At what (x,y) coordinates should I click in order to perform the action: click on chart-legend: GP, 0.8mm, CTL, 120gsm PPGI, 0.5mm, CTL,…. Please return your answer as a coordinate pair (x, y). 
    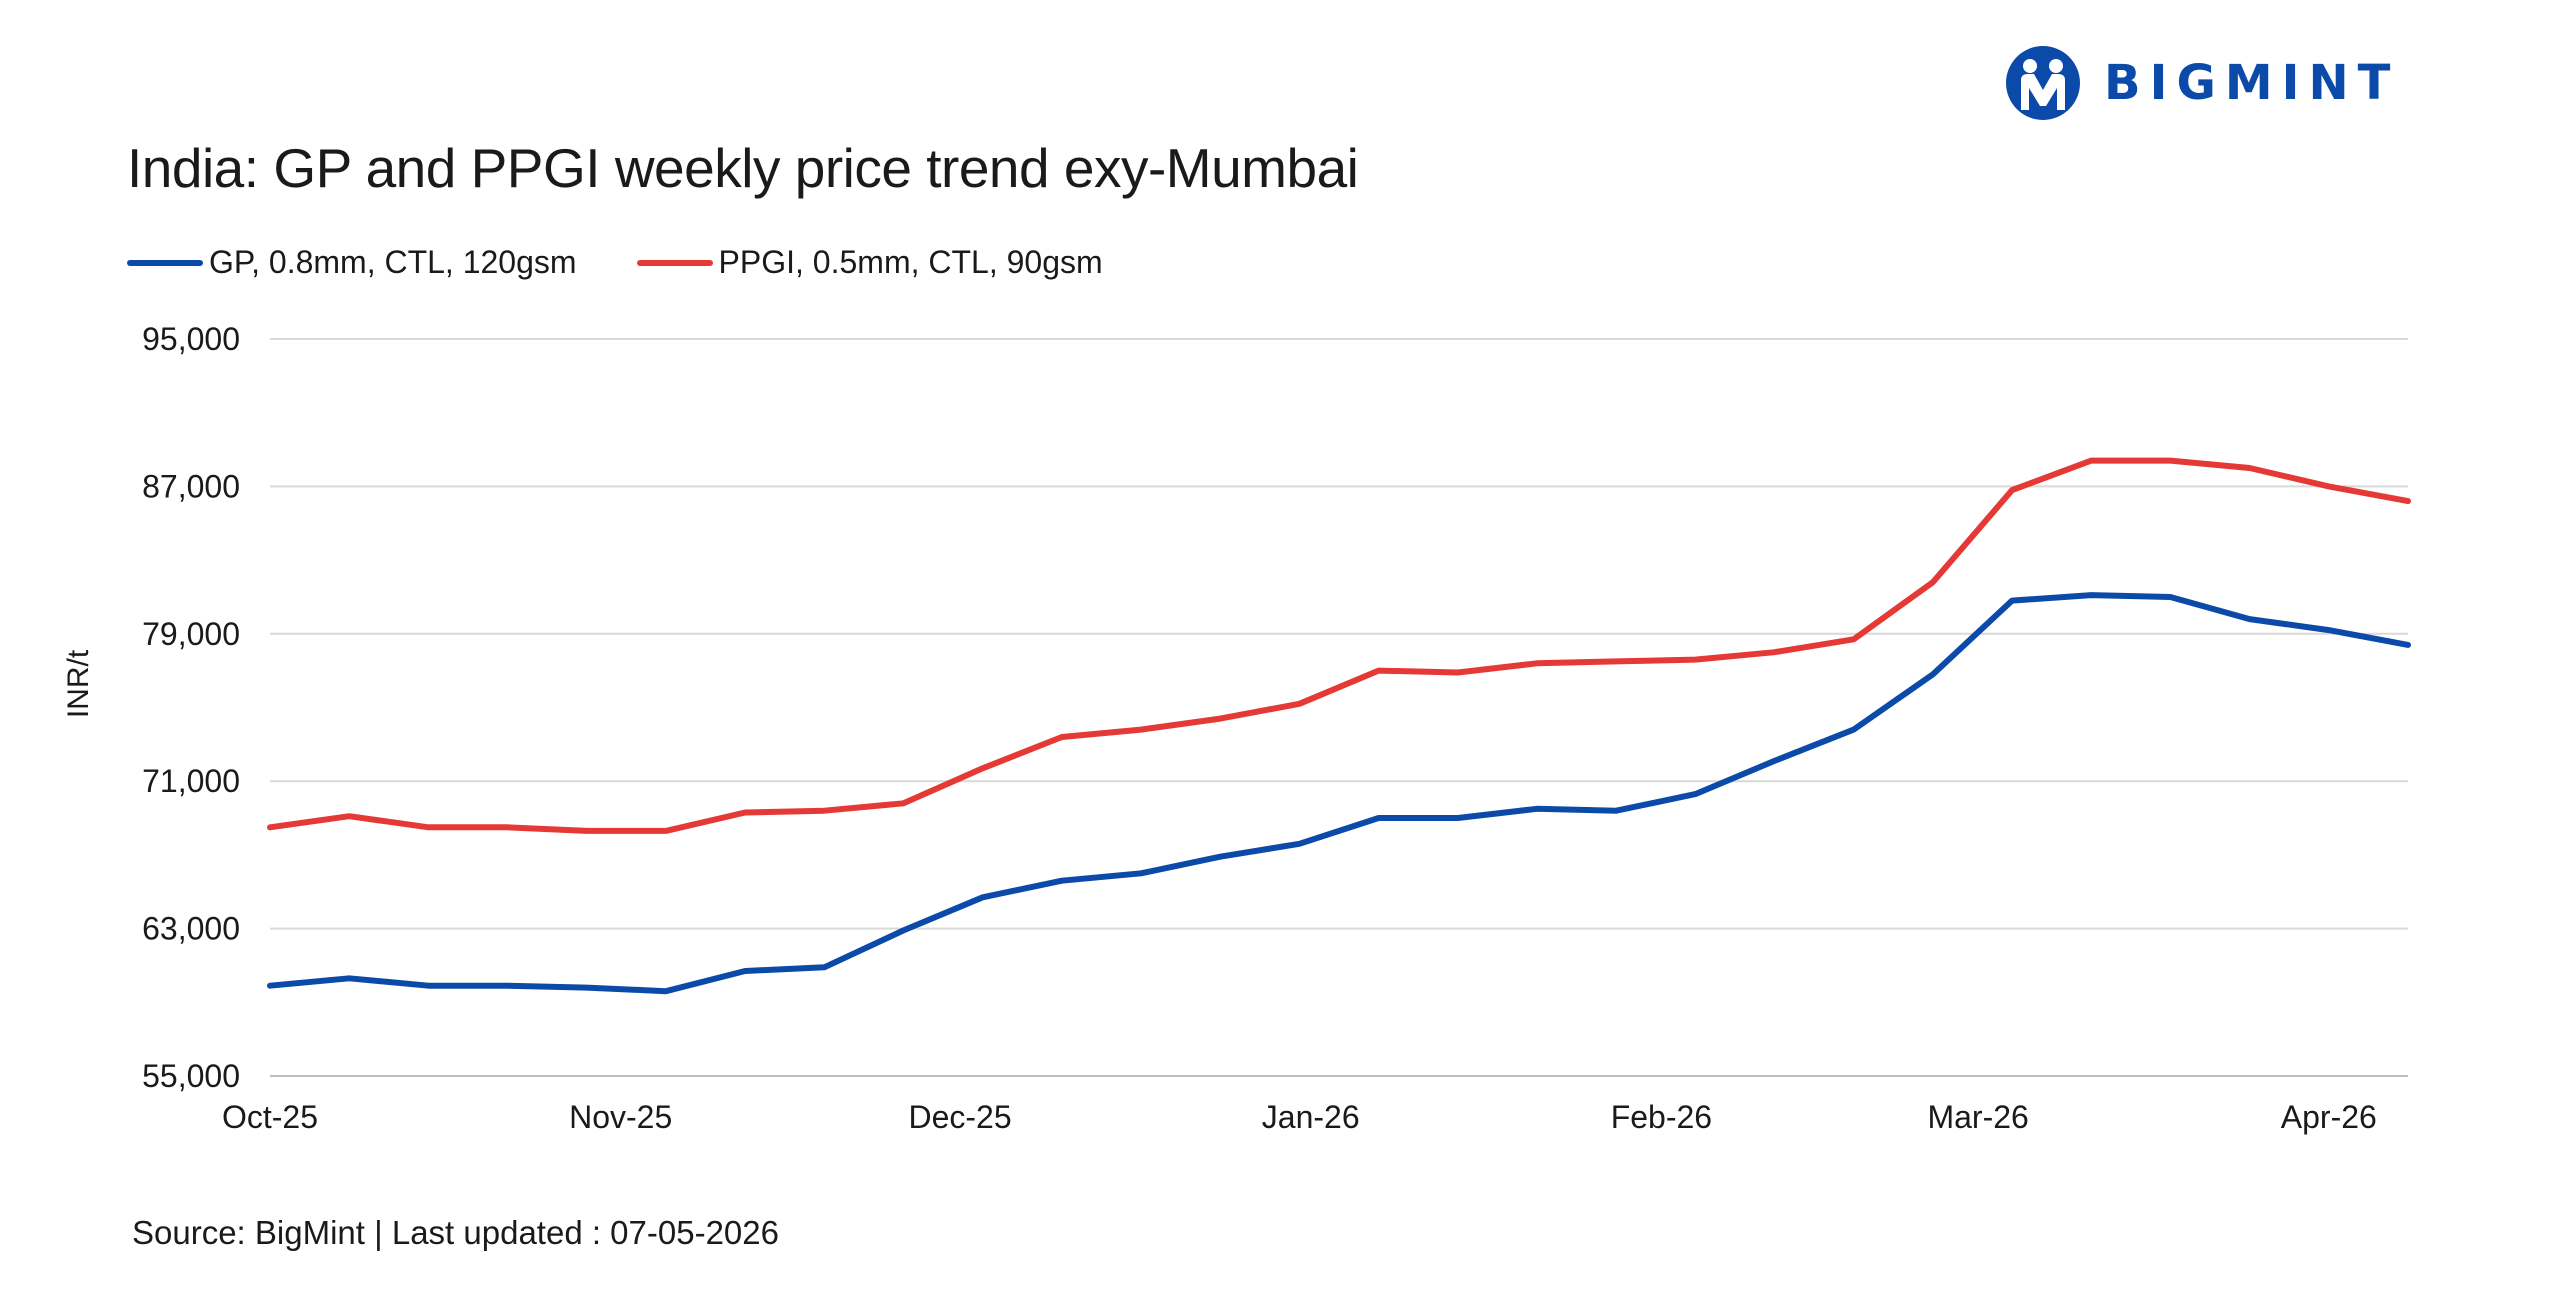
    Looking at the image, I should click on (645, 262).